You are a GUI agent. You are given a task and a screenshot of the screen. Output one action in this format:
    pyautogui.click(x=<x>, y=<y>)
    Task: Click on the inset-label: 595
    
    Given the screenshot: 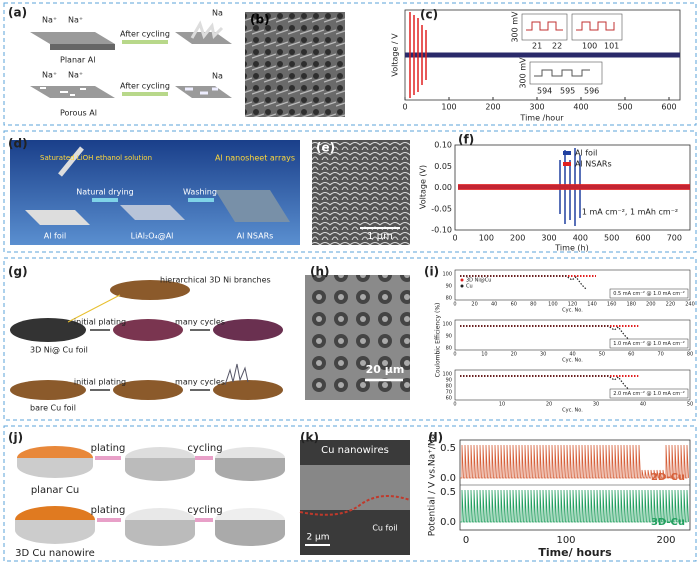 What is the action you would take?
    pyautogui.click(x=567, y=91)
    